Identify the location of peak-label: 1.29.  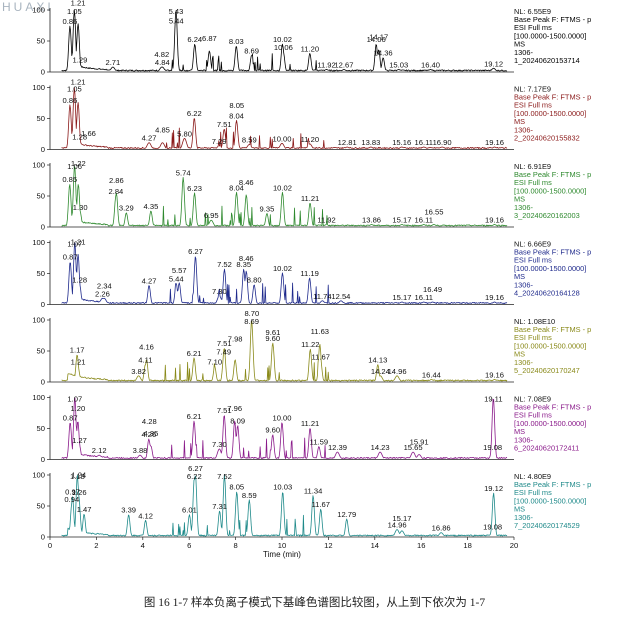
(80, 60).